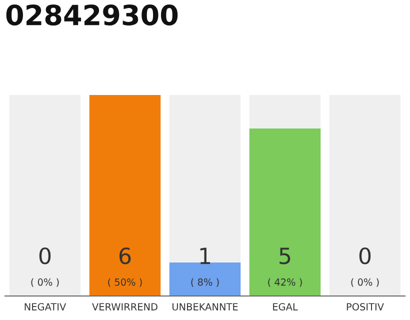 This screenshot has width=410, height=320. What do you see at coordinates (205, 306) in the screenshot?
I see `x-tick-label: UNBEKANNTE` at bounding box center [205, 306].